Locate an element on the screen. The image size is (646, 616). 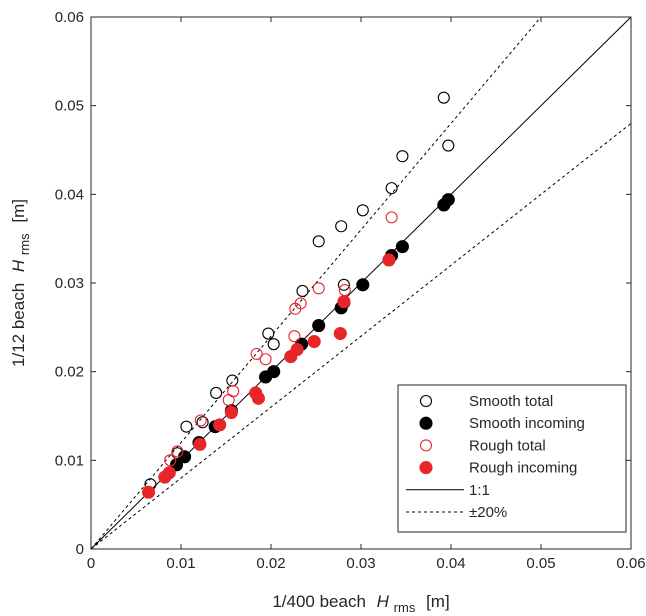
x-tick-label: 0.04 is located at coordinates (450, 563).